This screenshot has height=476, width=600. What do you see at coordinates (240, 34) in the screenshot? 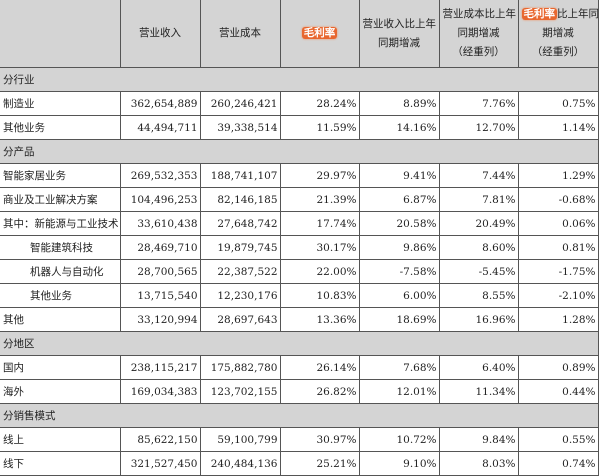
I see `header-cost: 营业成本` at bounding box center [240, 34].